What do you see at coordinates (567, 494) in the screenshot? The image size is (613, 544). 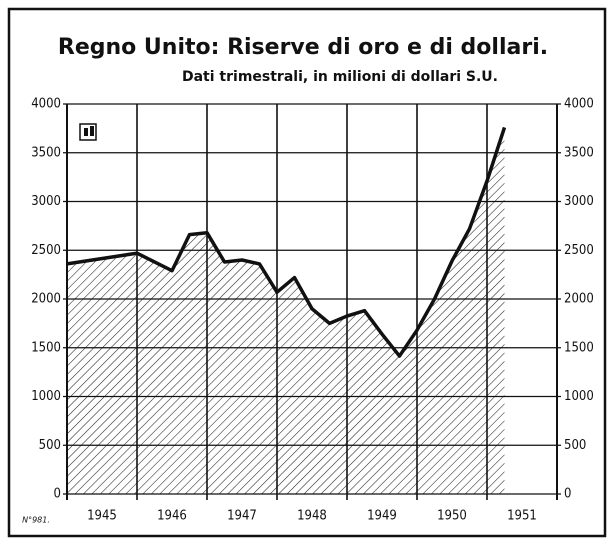 I see `y2-tick-label: 0` at bounding box center [567, 494].